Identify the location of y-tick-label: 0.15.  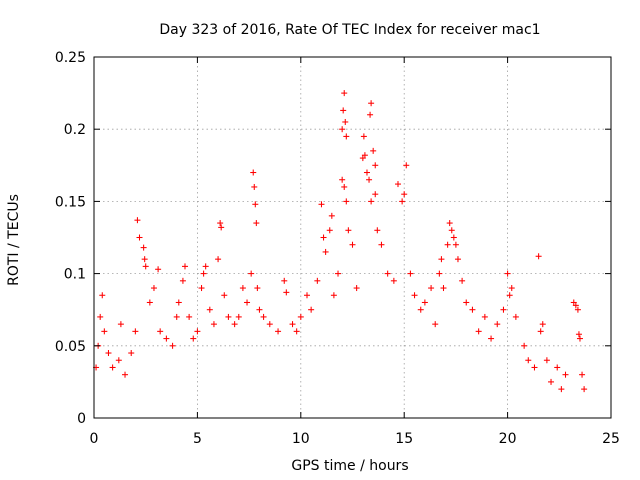
(70, 202).